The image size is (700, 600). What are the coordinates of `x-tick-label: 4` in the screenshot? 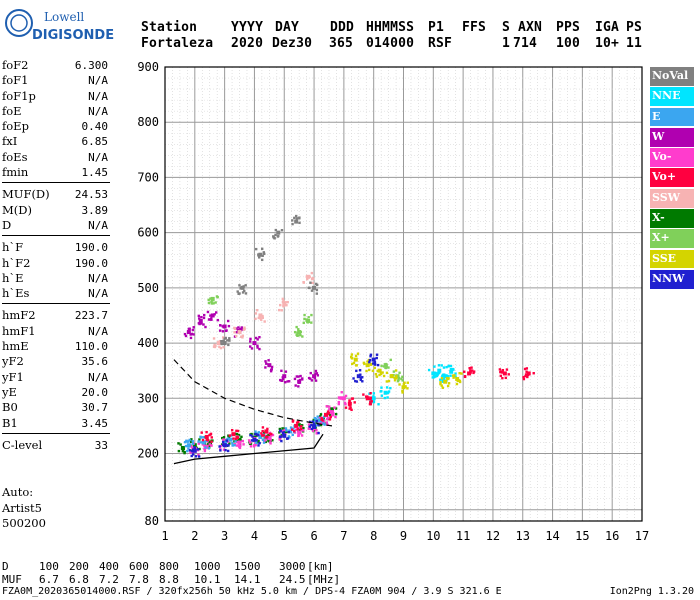 It's located at (254, 536).